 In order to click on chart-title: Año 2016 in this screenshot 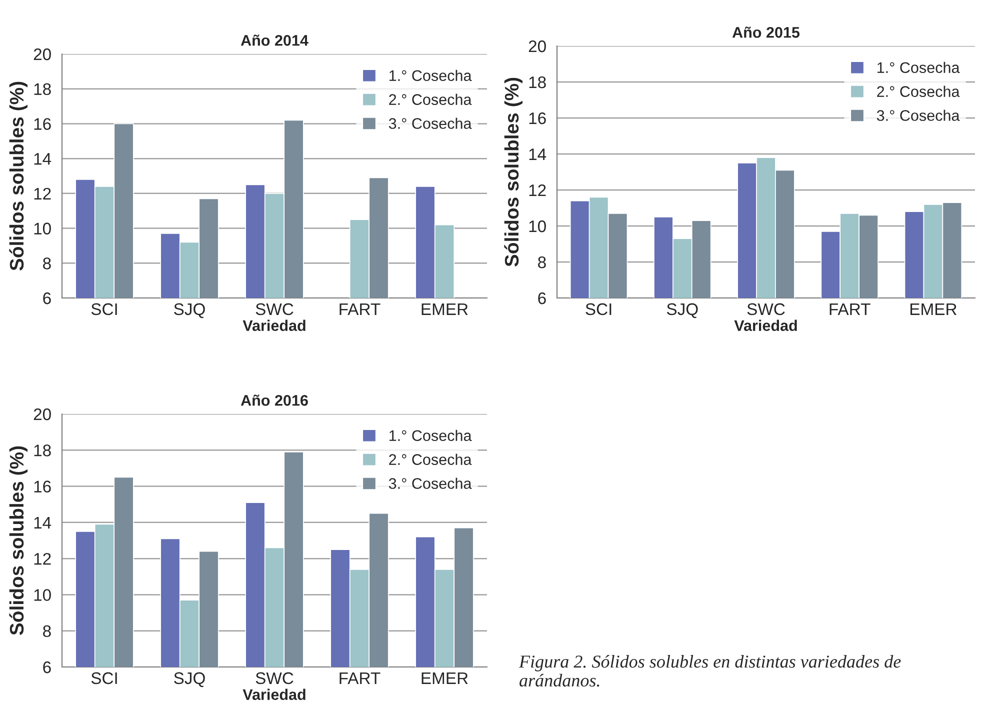, I will do `click(274, 400)`.